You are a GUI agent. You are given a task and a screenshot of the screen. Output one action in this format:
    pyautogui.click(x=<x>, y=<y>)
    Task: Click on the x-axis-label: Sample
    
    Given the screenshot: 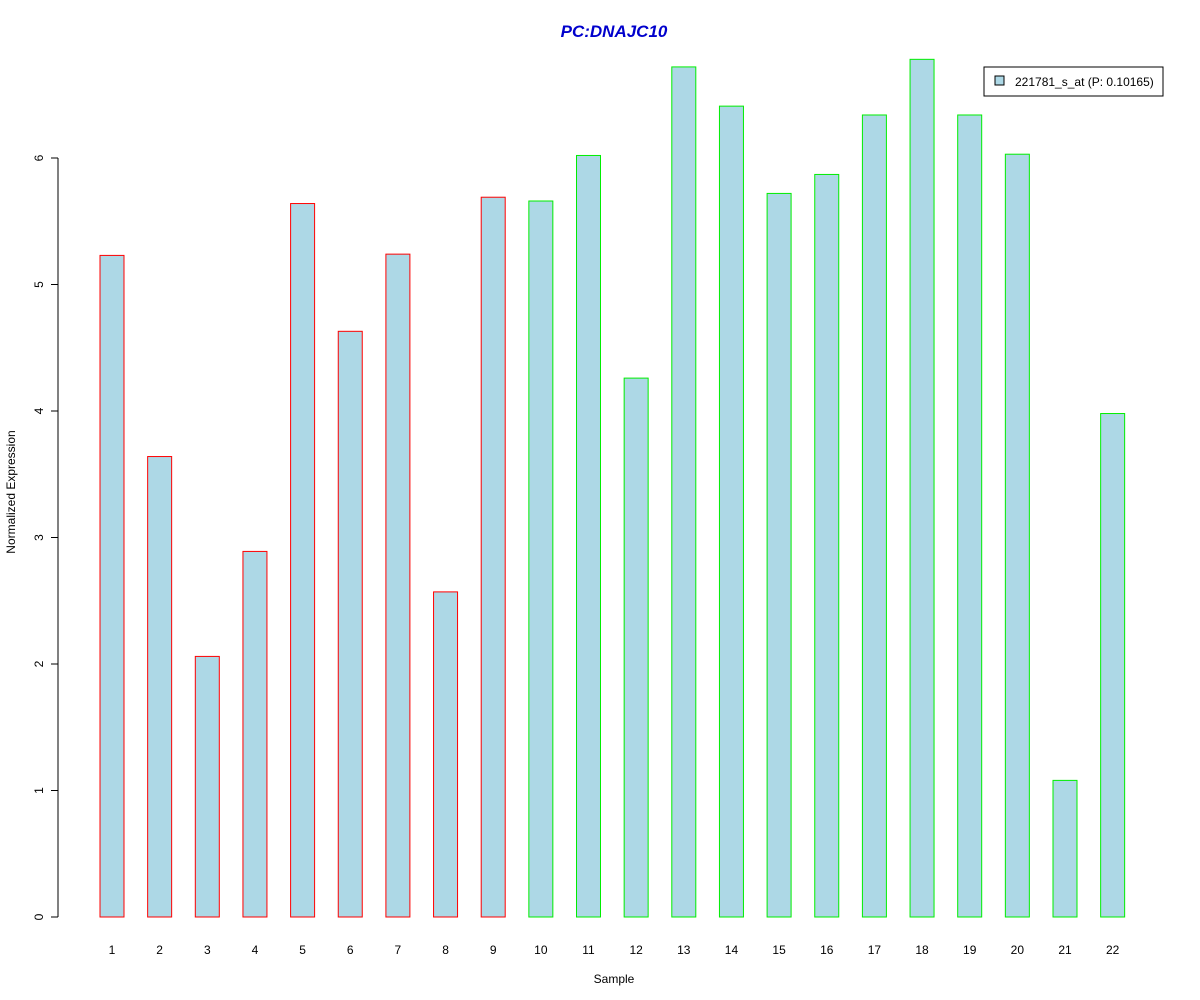 What is the action you would take?
    pyautogui.click(x=614, y=979)
    